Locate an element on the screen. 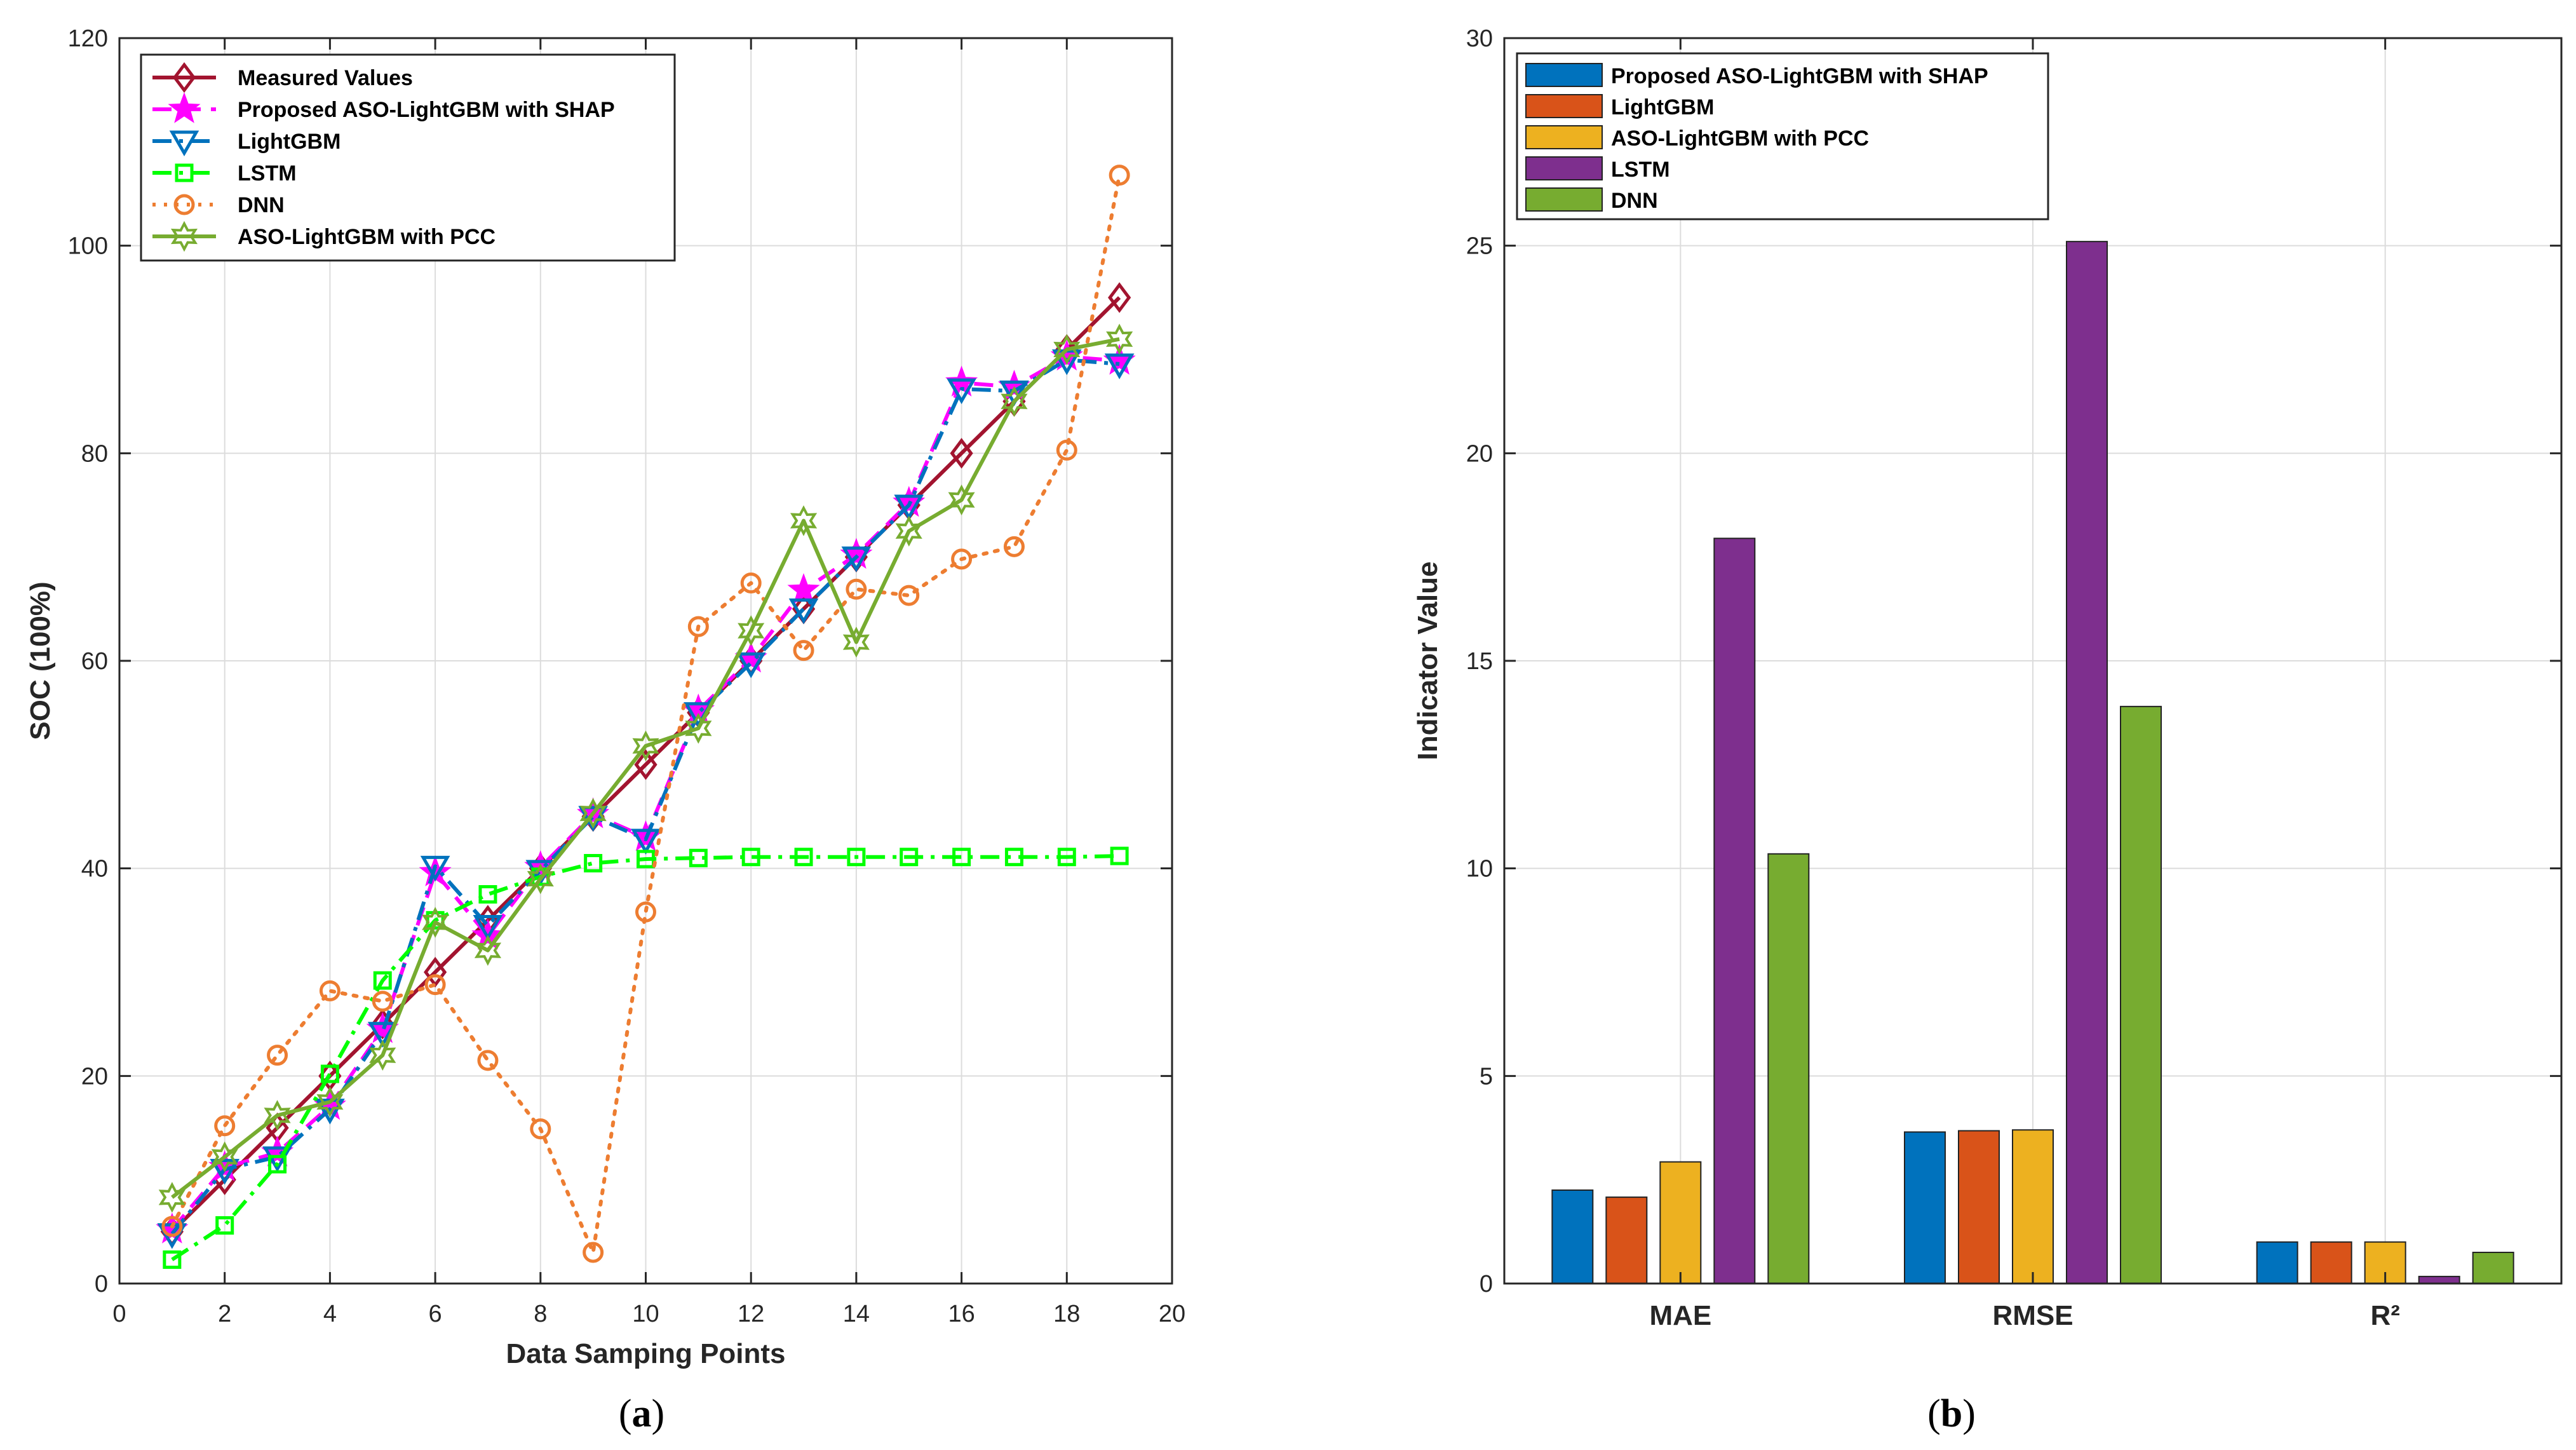 The image size is (2576, 1450). y-tick-label: 25 is located at coordinates (1479, 246).